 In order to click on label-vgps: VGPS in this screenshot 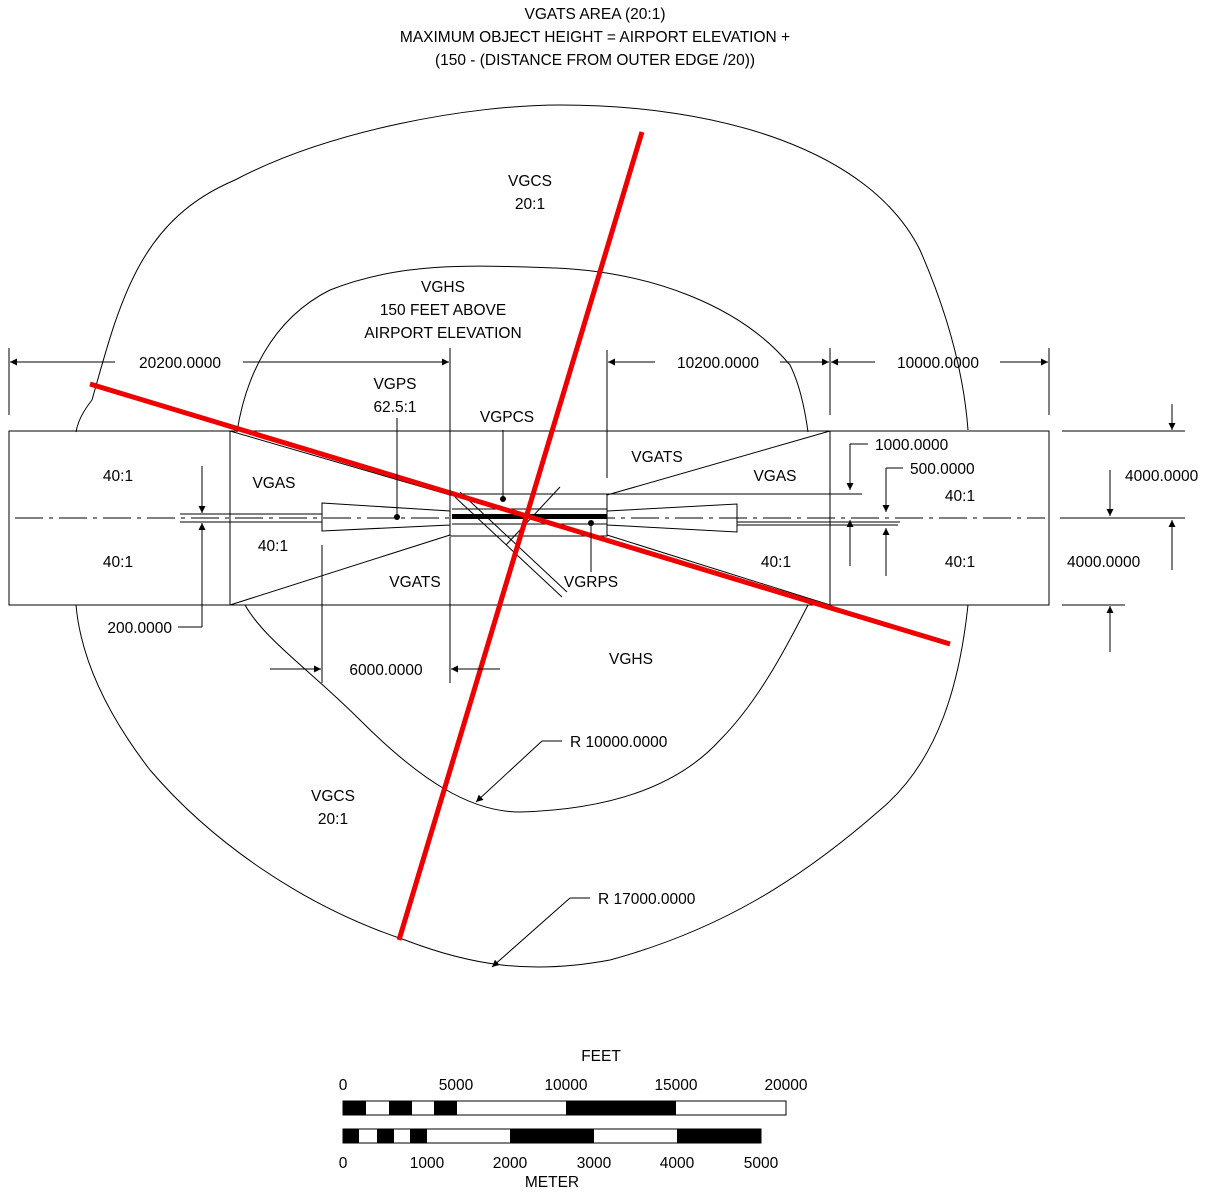, I will do `click(394, 384)`.